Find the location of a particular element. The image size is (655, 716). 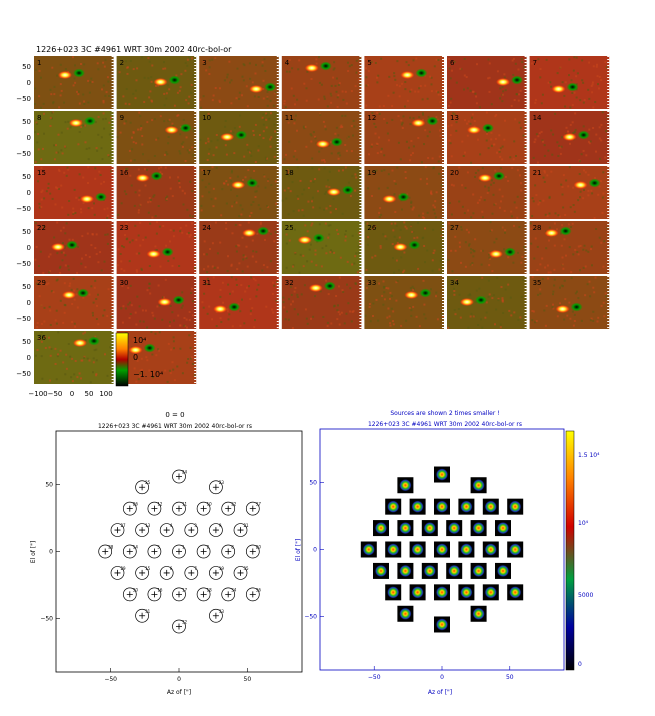

pointing-id-label: 33 is located at coordinates (222, 611).